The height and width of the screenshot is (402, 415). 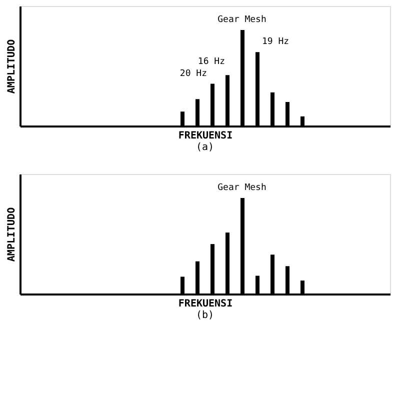 What do you see at coordinates (193, 74) in the screenshot?
I see `annotation: 20 Hz` at bounding box center [193, 74].